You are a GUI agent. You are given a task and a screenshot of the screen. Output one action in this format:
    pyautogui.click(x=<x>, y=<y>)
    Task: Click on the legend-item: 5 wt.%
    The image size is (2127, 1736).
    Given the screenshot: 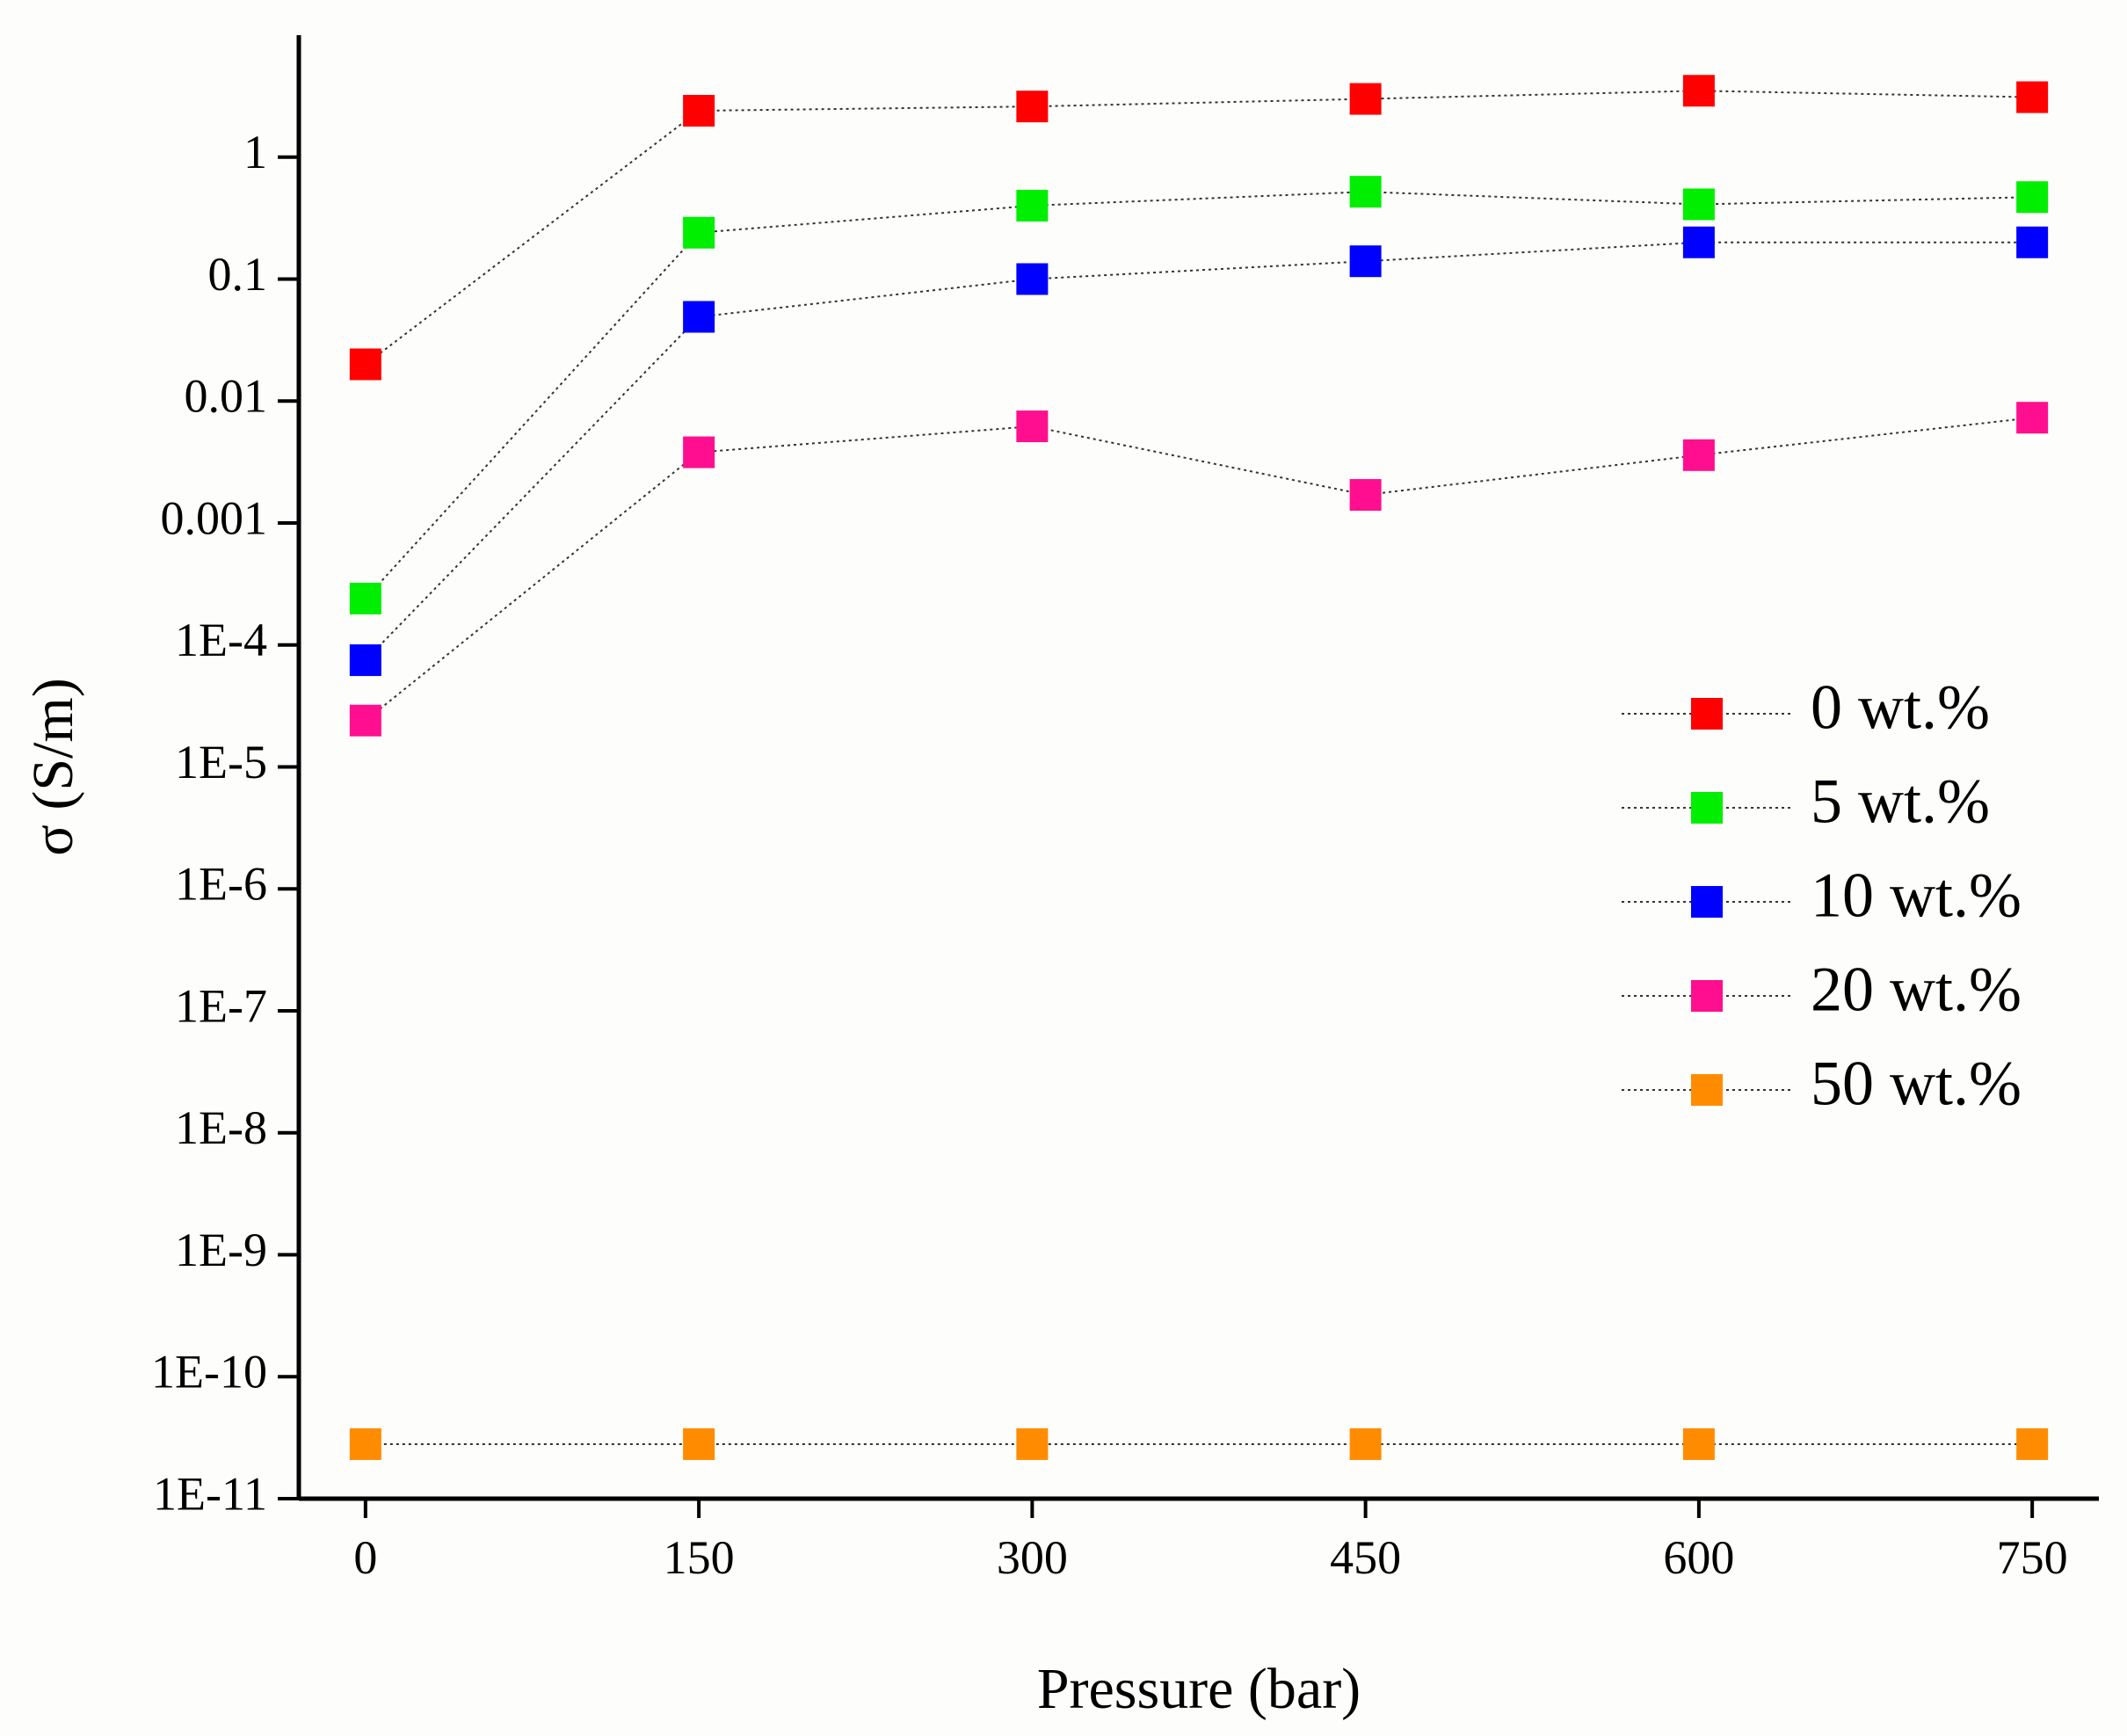 What is the action you would take?
    pyautogui.click(x=1806, y=801)
    